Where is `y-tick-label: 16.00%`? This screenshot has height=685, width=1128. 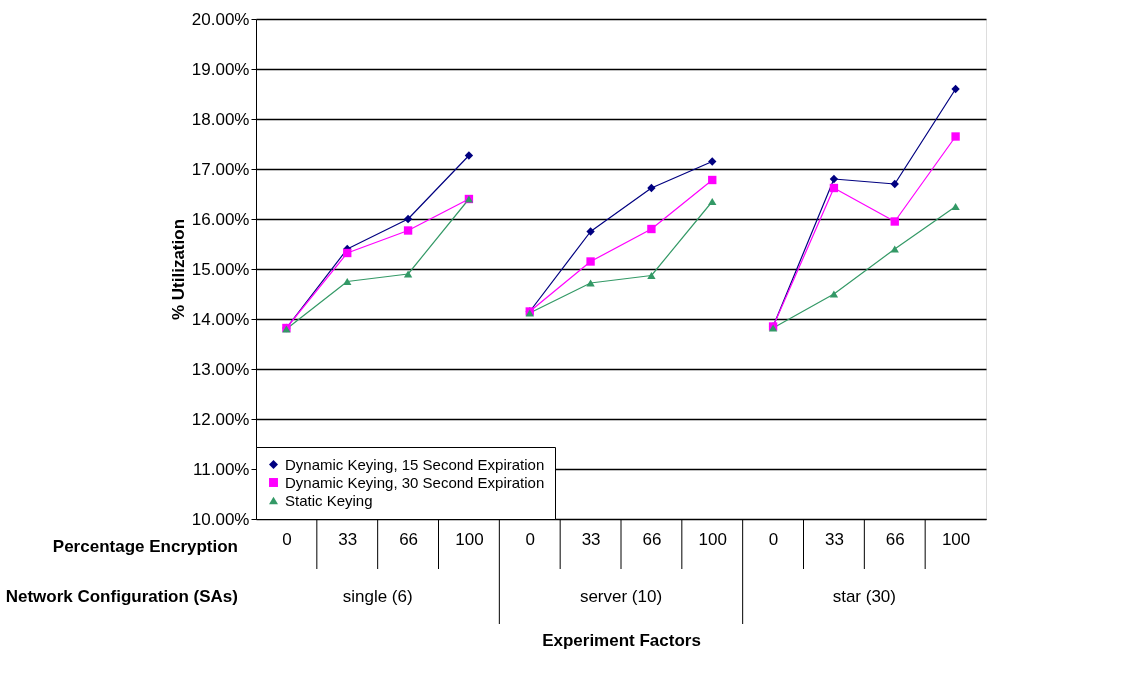
y-tick-label: 16.00% is located at coordinates (220, 219).